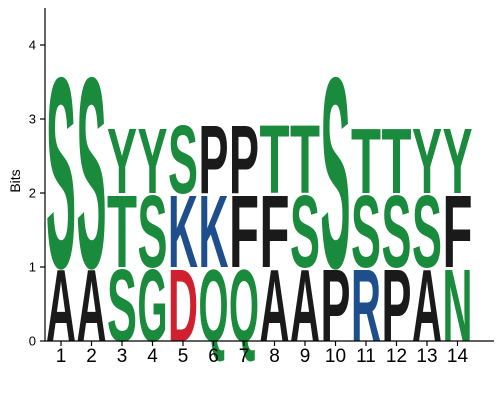  Describe the element at coordinates (15, 180) in the screenshot. I see `y-axis-title: Bits` at that location.